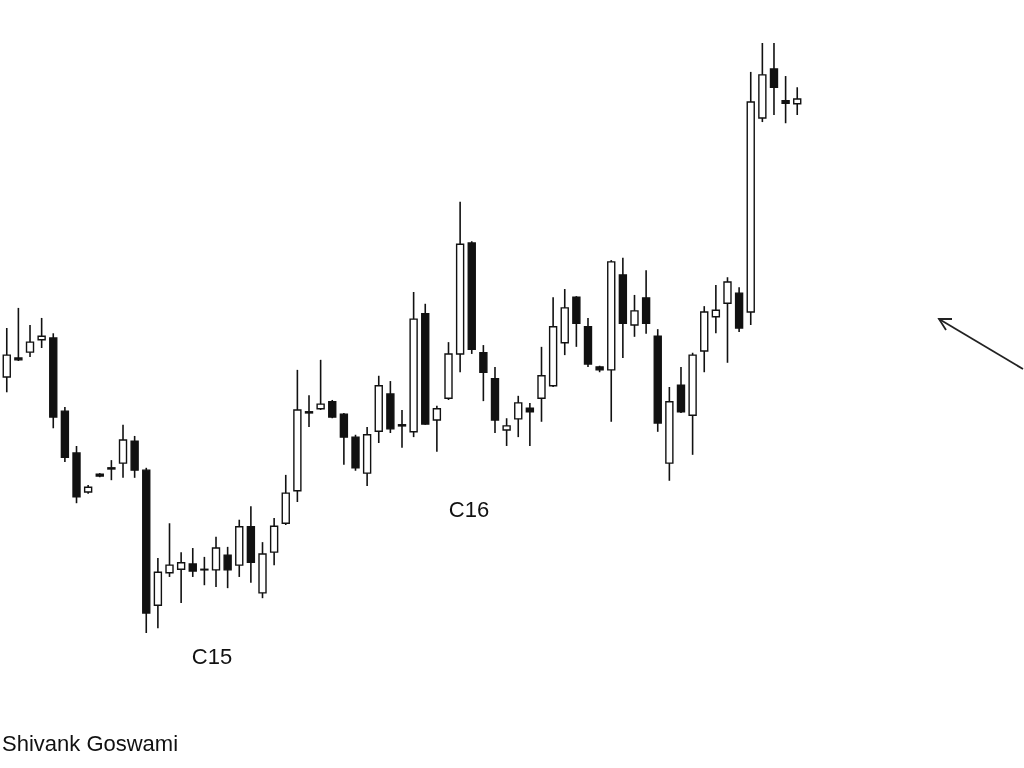 The width and height of the screenshot is (1024, 768). I want to click on annotation: C16, so click(469, 509).